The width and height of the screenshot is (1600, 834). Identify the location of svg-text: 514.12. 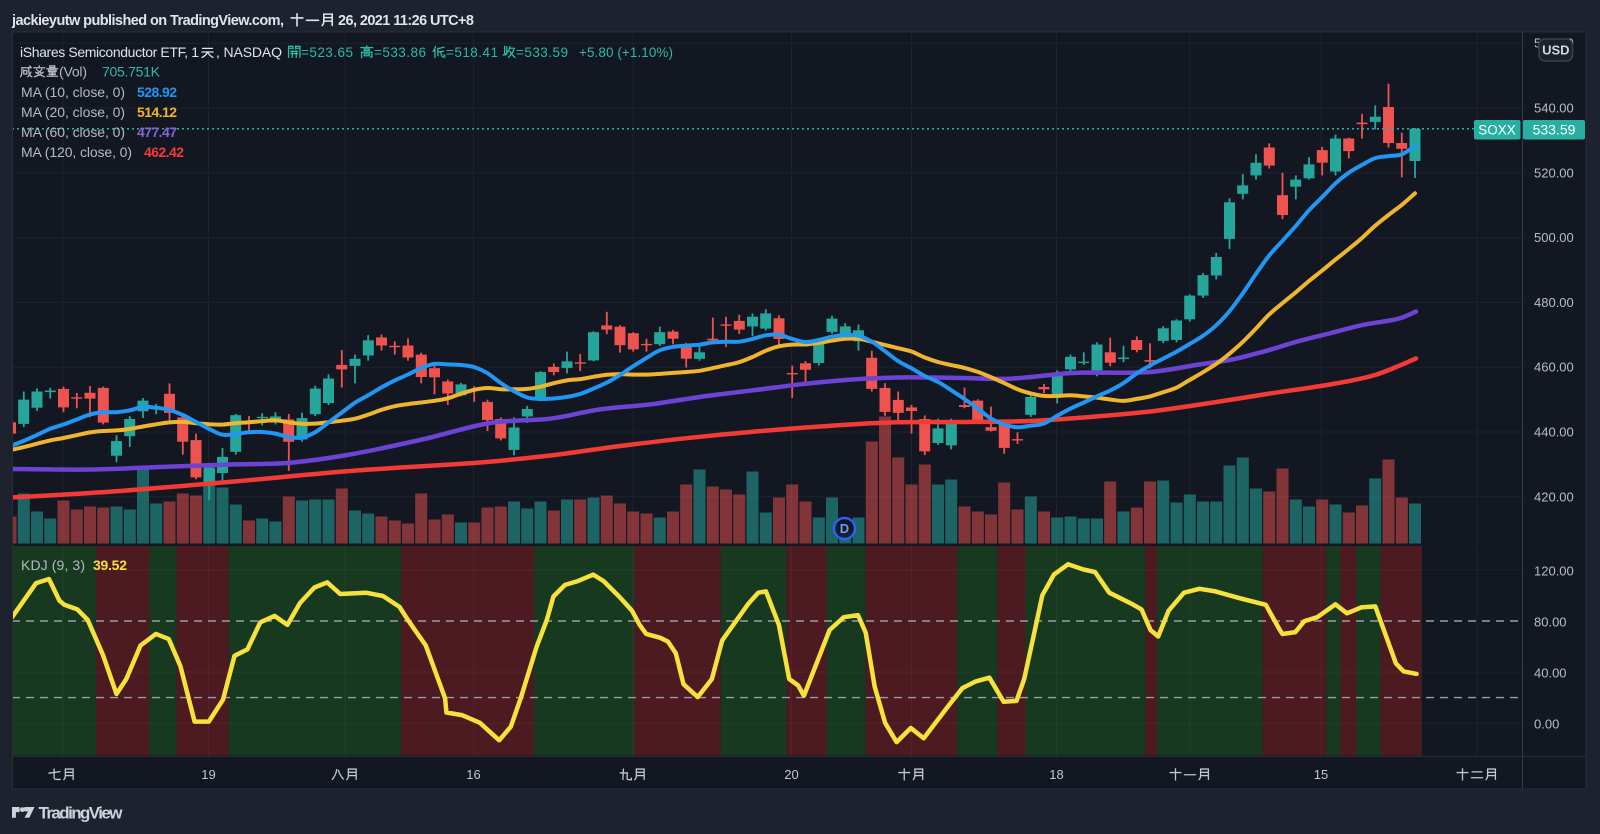
(157, 112).